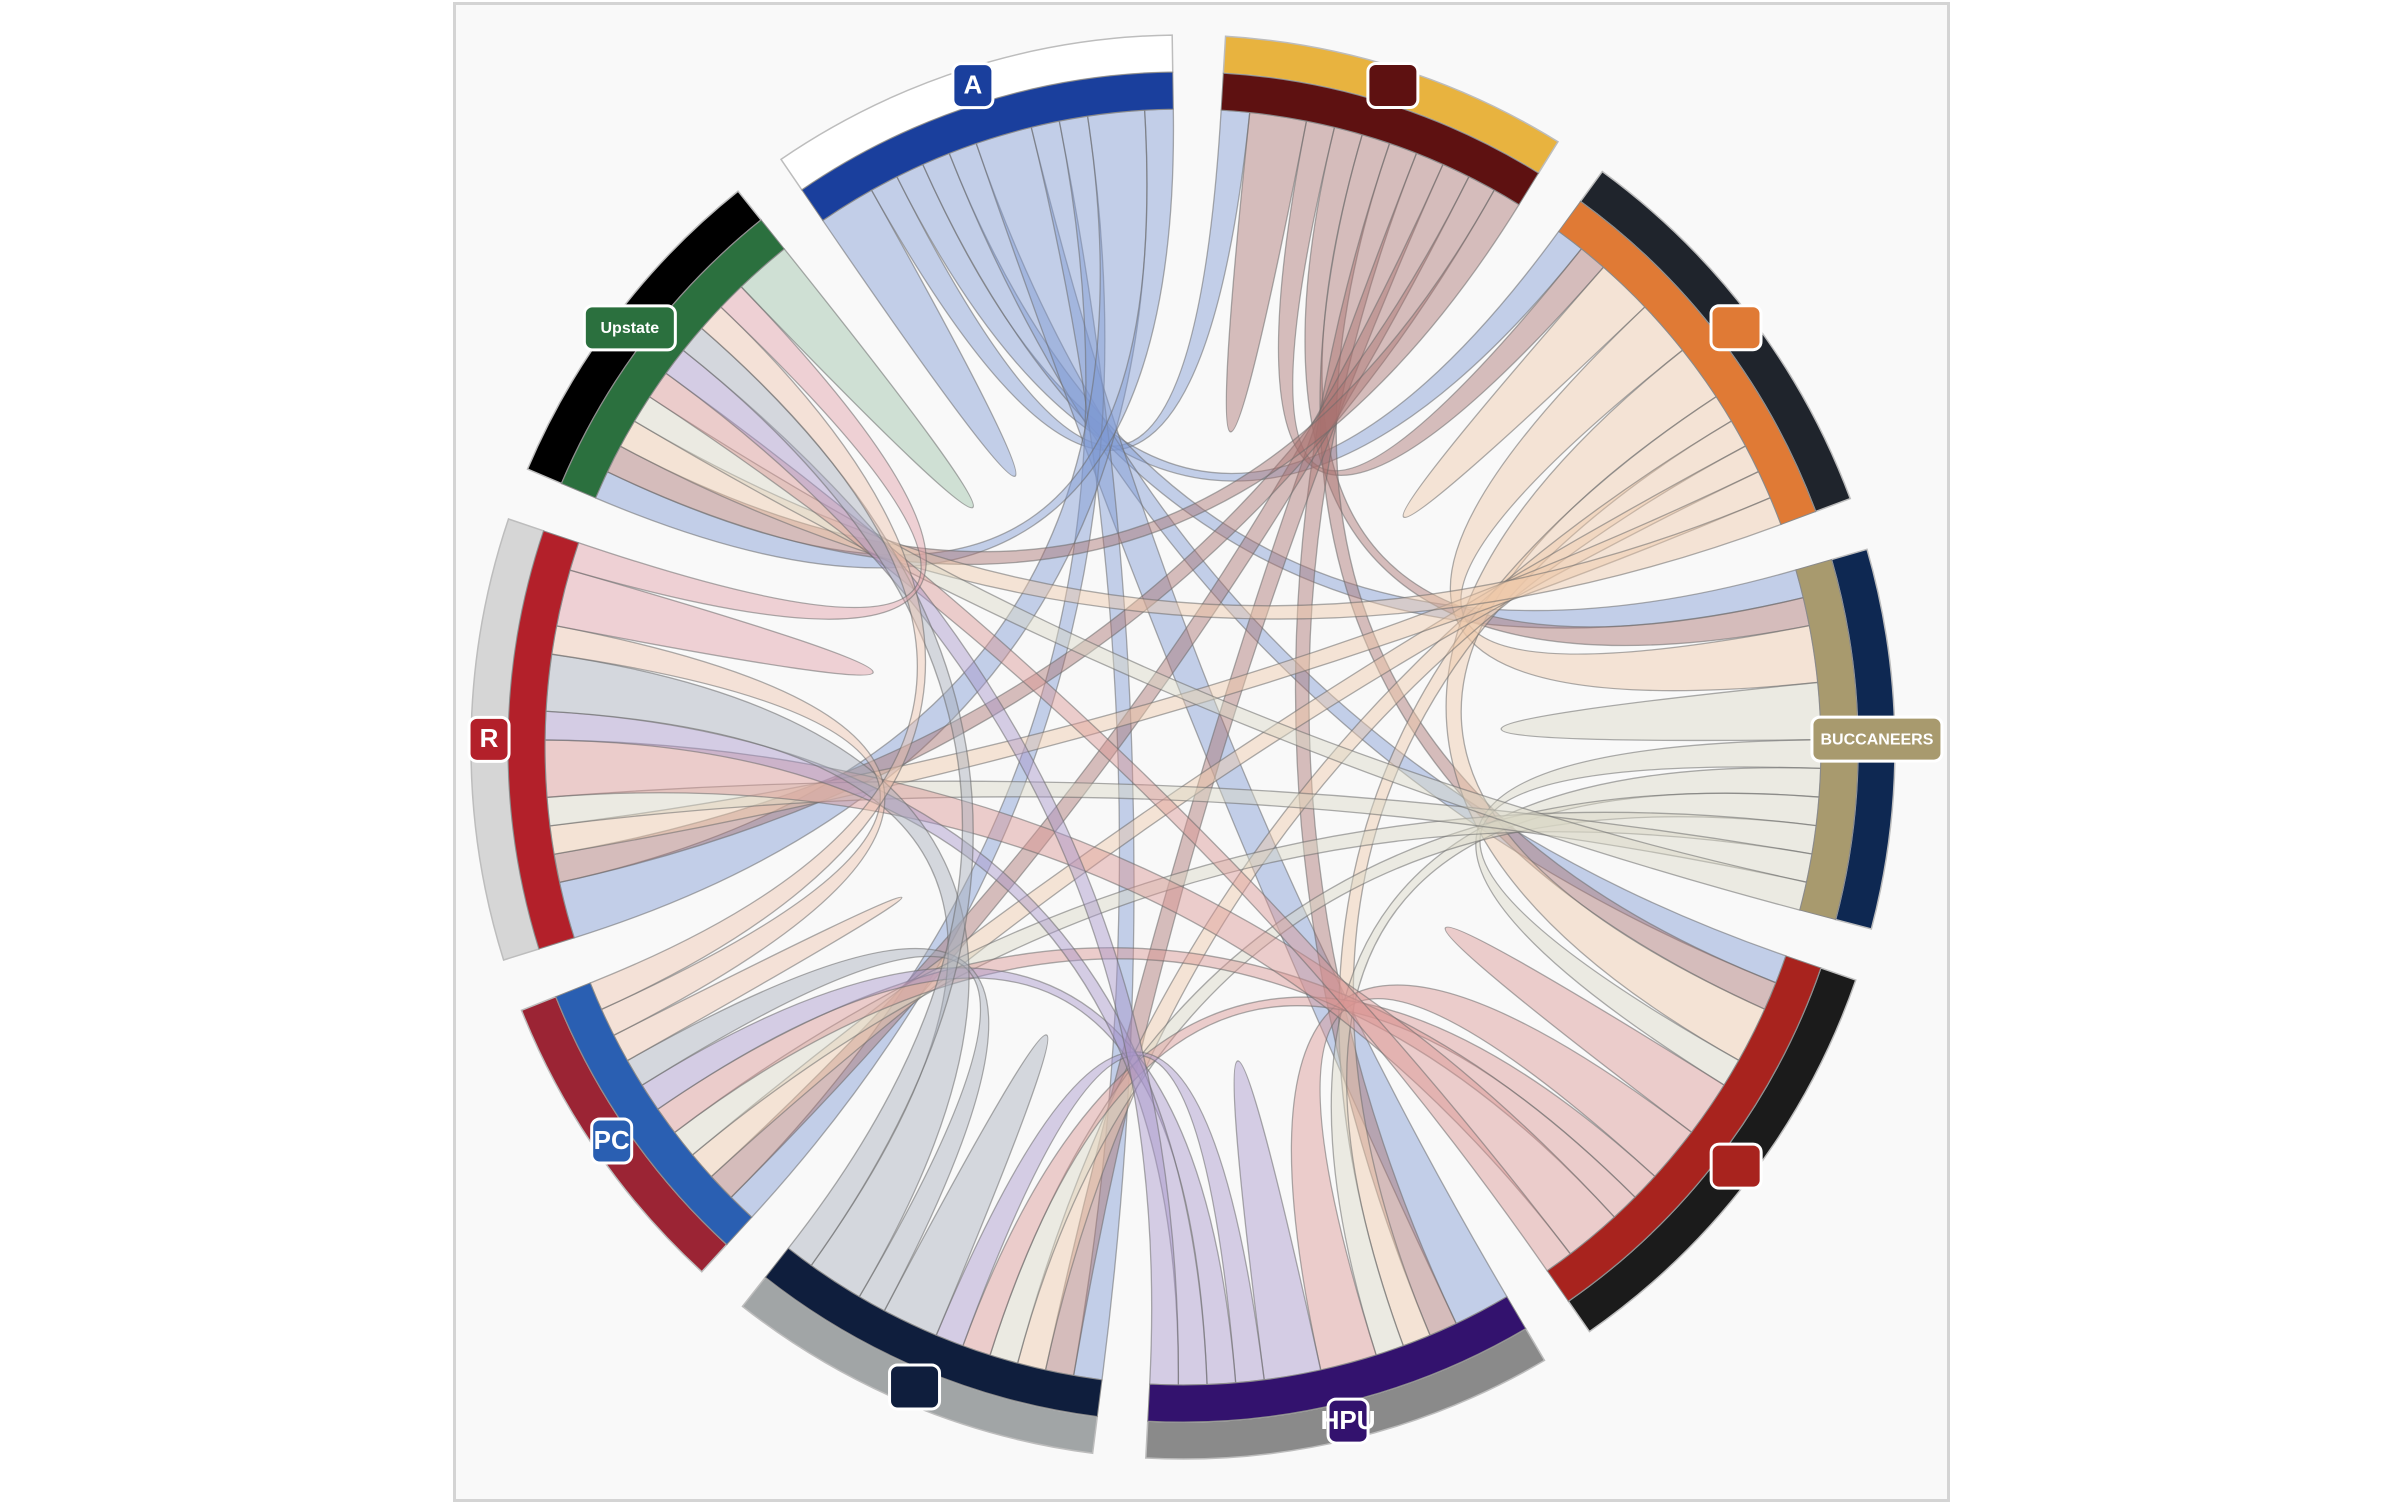 The width and height of the screenshot is (2384, 1505). Describe the element at coordinates (933, 1332) in the screenshot. I see `arc-inner-longwood` at that location.